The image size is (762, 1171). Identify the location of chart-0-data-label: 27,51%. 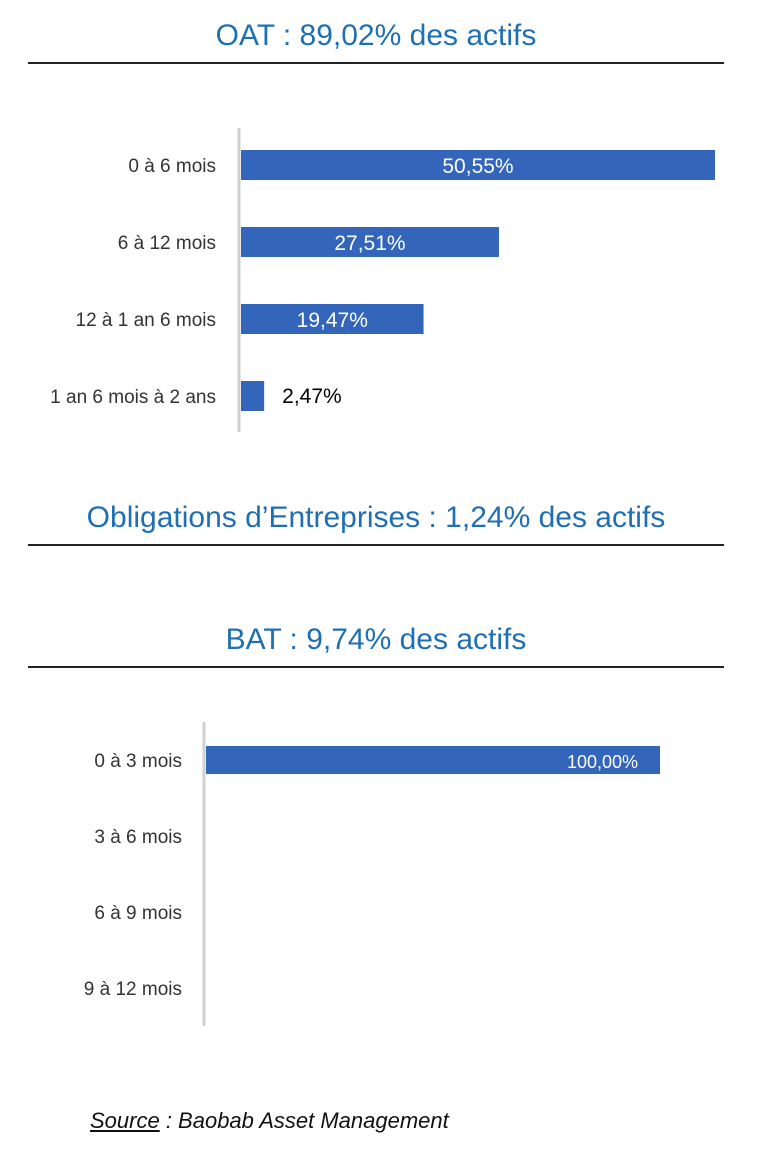
(369, 243).